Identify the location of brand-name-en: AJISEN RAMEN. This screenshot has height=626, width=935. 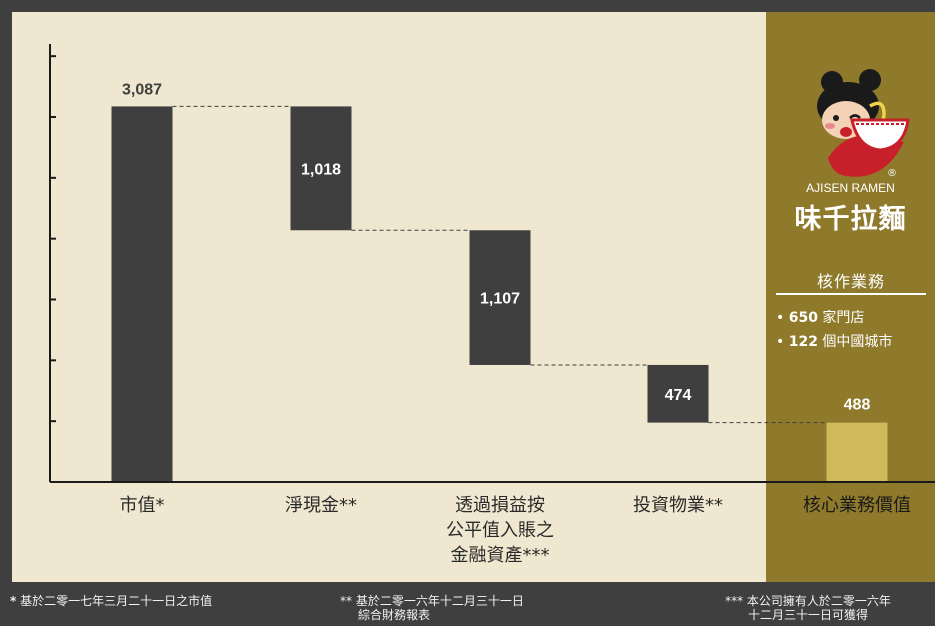
(850, 188).